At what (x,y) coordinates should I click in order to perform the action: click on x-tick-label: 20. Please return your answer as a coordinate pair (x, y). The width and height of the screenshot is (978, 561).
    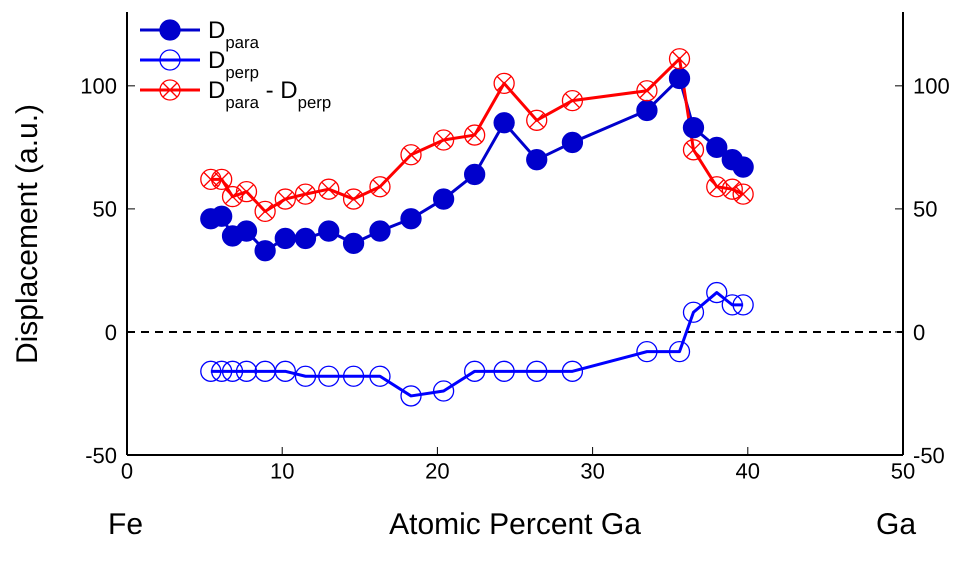
    Looking at the image, I should click on (437, 471).